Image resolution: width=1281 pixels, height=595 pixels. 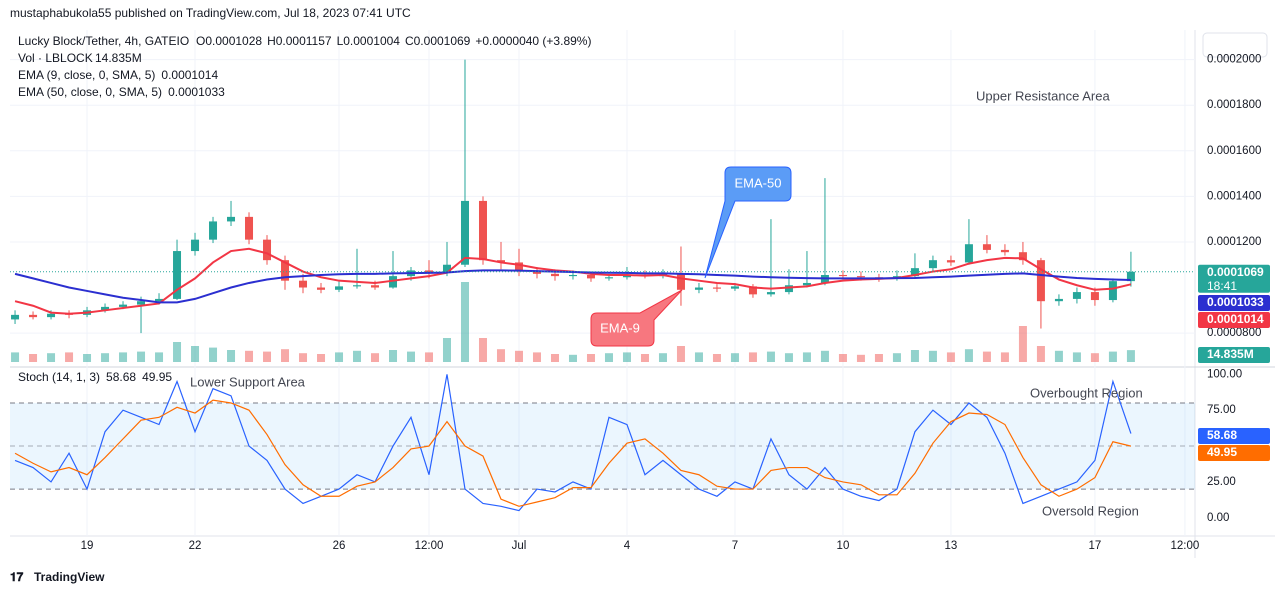 What do you see at coordinates (1086, 392) in the screenshot?
I see `annotation: Overbought Region` at bounding box center [1086, 392].